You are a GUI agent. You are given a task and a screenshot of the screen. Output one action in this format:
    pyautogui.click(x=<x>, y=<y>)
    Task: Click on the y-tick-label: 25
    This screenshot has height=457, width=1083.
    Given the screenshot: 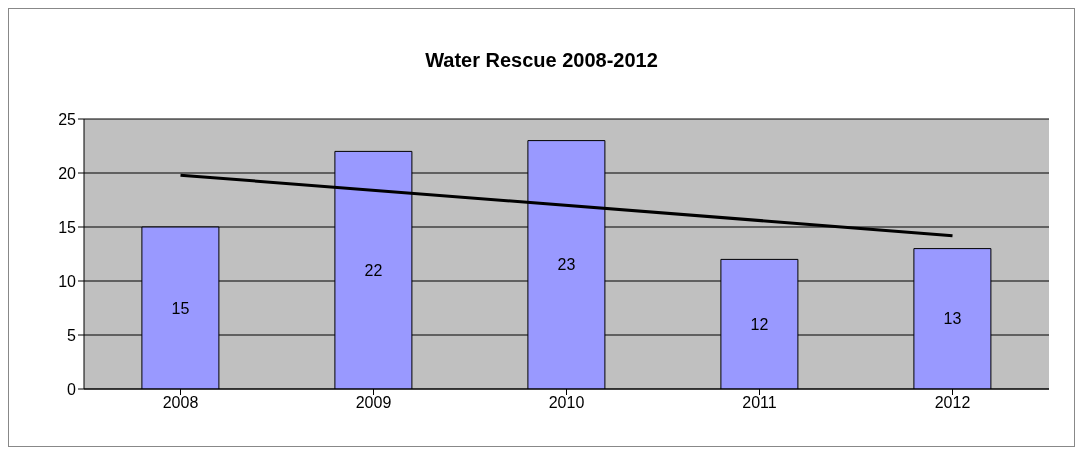 What is the action you would take?
    pyautogui.click(x=67, y=119)
    